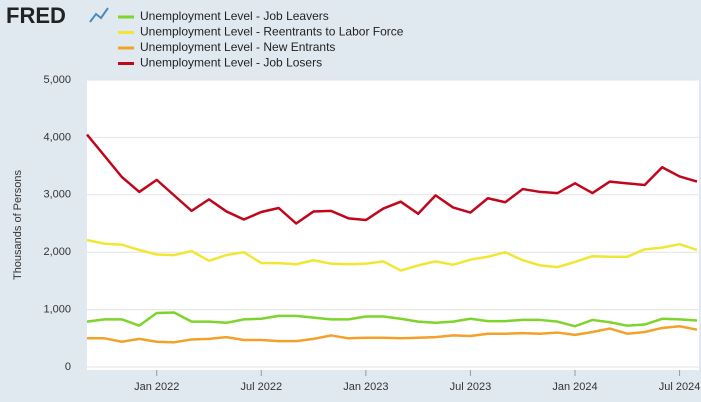  What do you see at coordinates (68, 367) in the screenshot?
I see `y-tick-label: 0` at bounding box center [68, 367].